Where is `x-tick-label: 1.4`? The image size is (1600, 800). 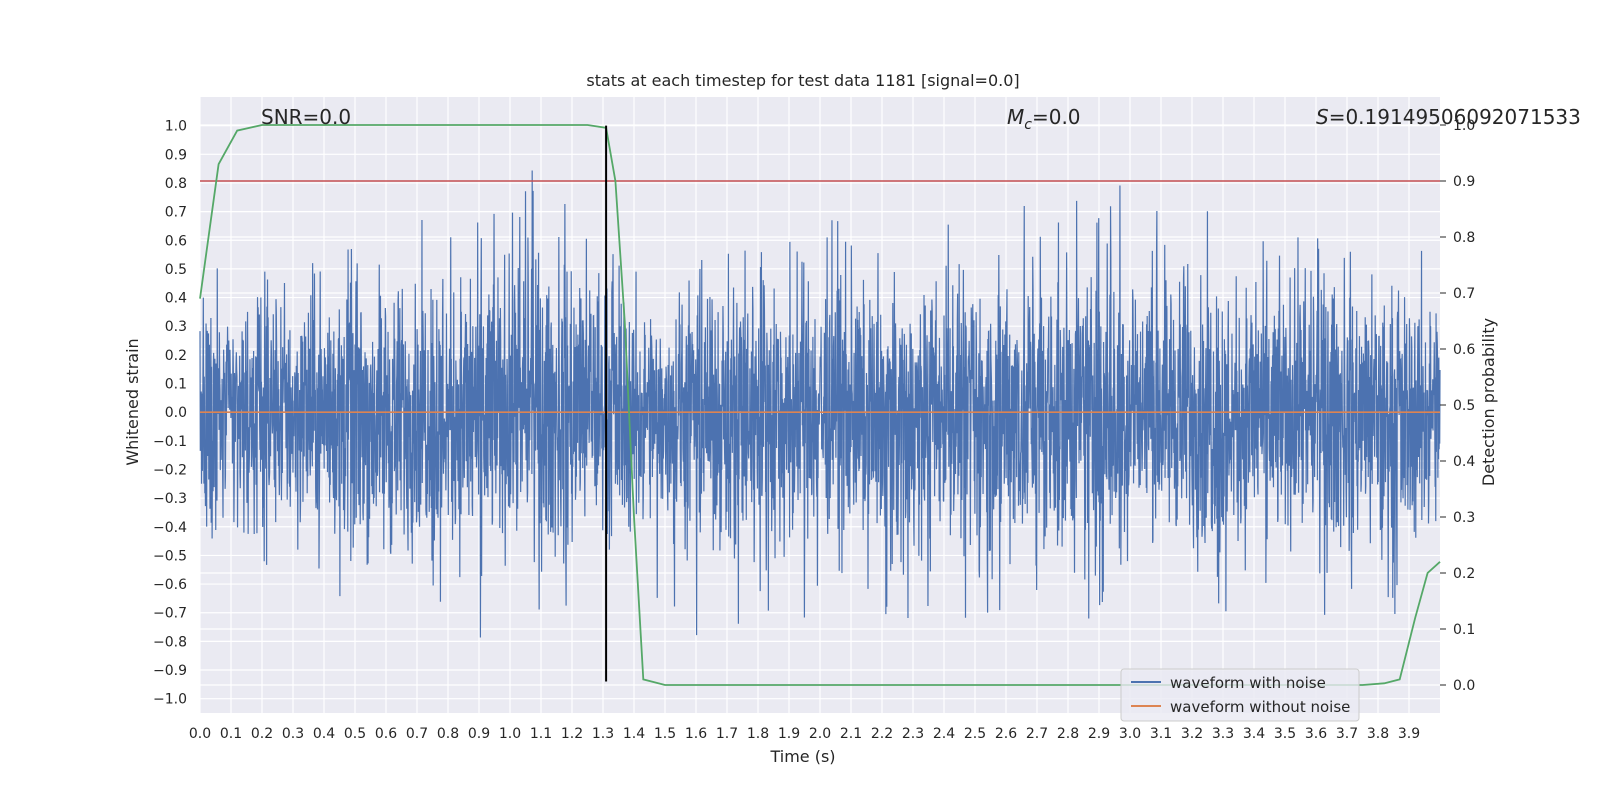 x-tick-label: 1.4 is located at coordinates (634, 734).